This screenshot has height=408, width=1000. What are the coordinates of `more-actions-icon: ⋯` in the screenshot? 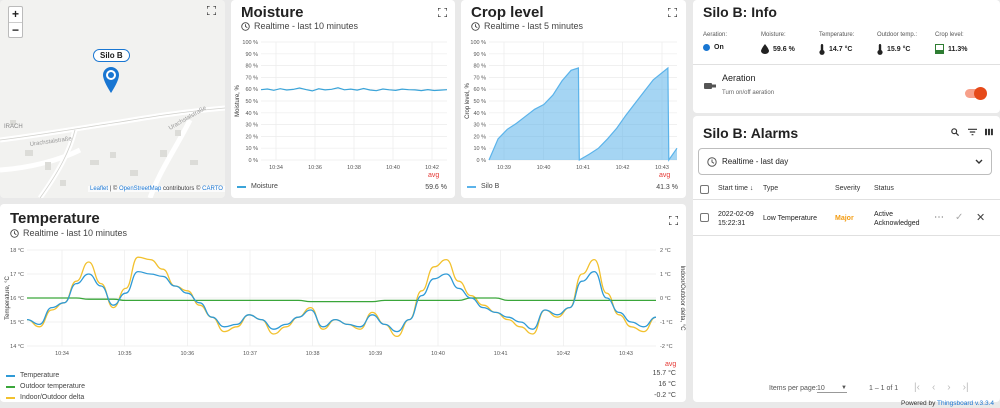 It's located at (939, 217).